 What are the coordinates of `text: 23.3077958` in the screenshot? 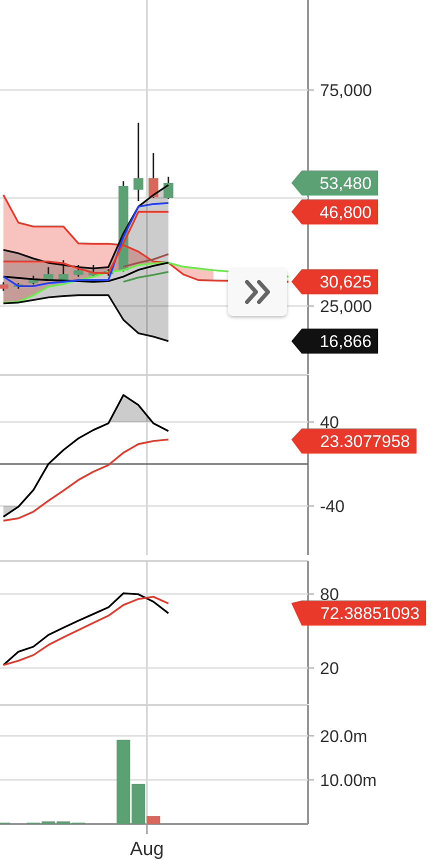 It's located at (365, 442).